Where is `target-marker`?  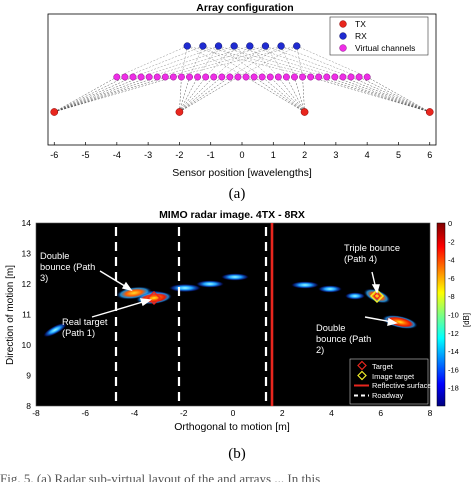 target-marker is located at coordinates (154, 298).